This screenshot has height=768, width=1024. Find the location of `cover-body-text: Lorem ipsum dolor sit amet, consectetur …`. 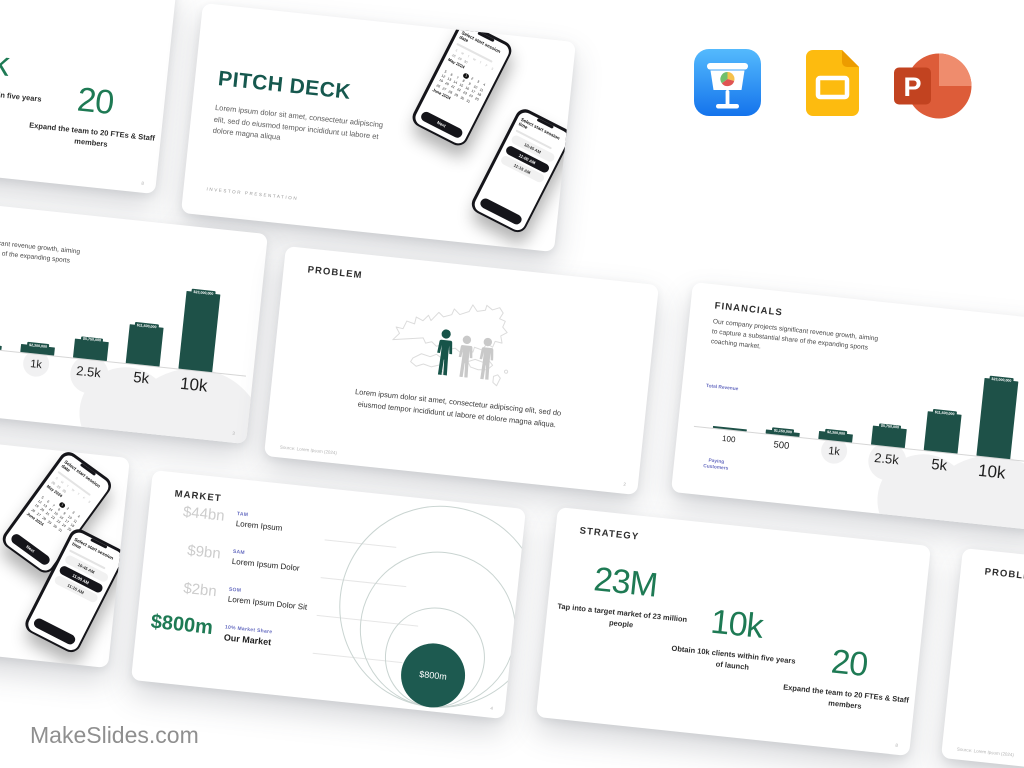

cover-body-text: Lorem ipsum dolor sit amet, consectetur … is located at coordinates (298, 122).